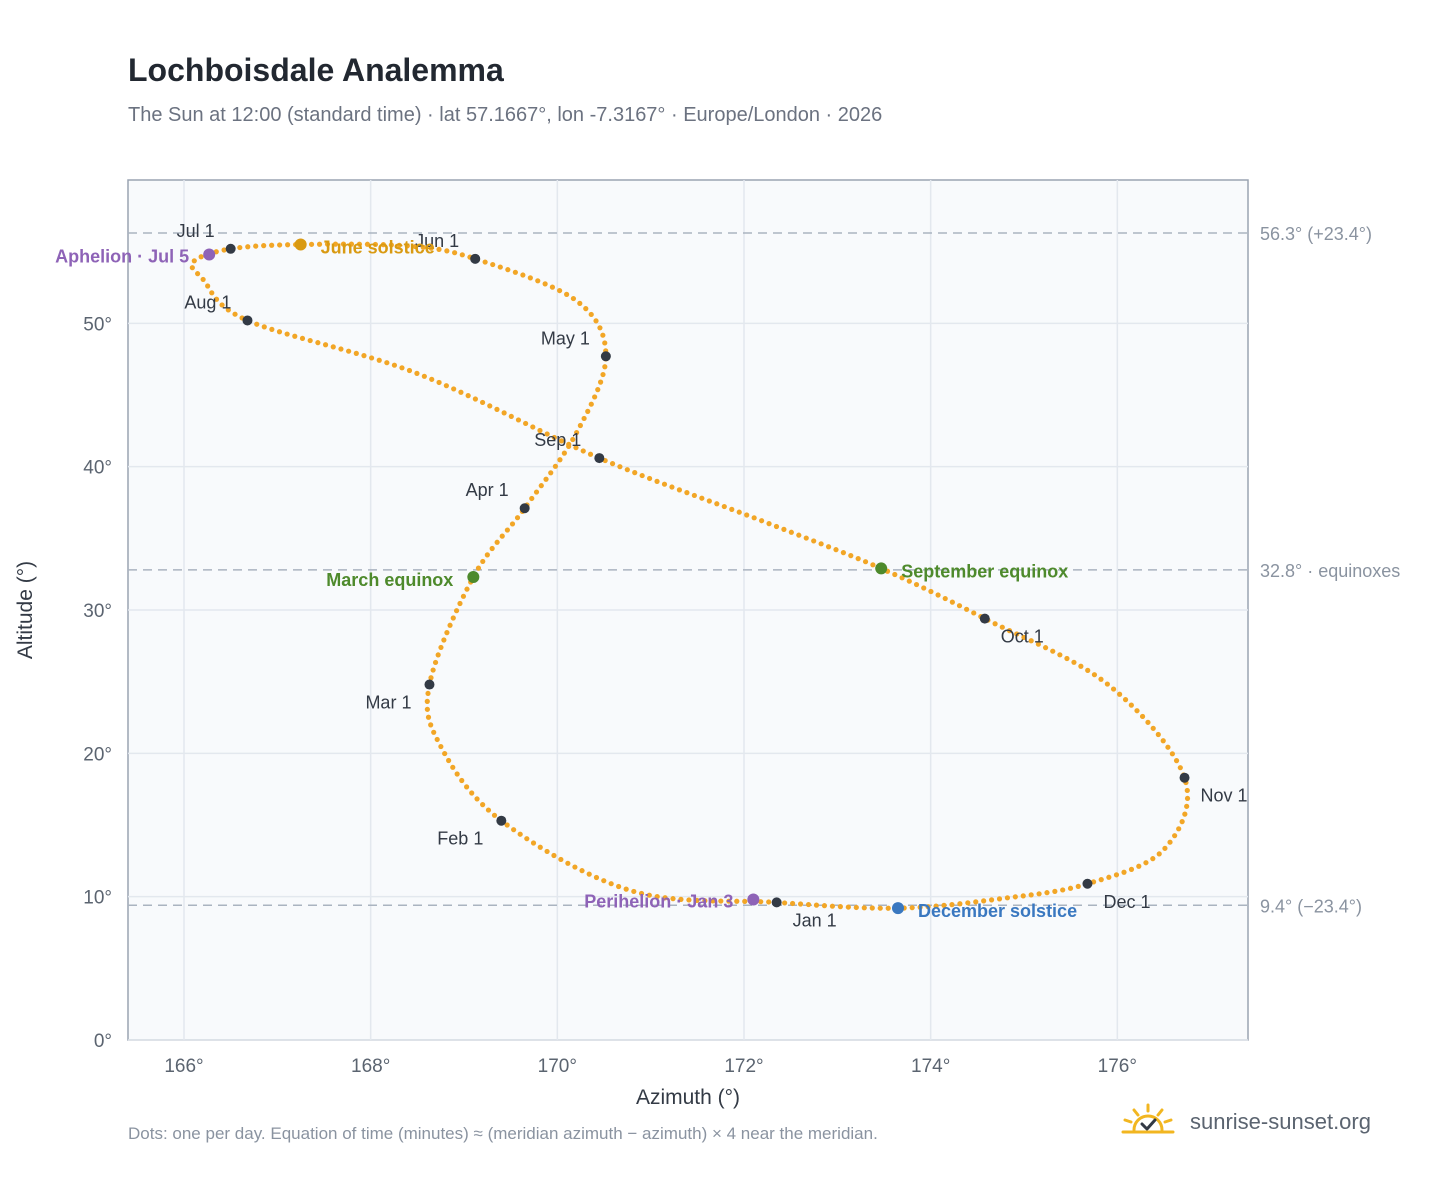 This screenshot has width=1448, height=1188. Describe the element at coordinates (487, 490) in the screenshot. I see `month-label: Apr 1` at that location.